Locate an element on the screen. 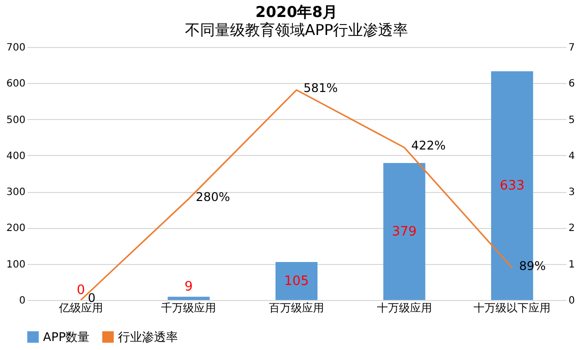 This screenshot has height=350, width=580. y-tick-label: 0 is located at coordinates (22, 301).